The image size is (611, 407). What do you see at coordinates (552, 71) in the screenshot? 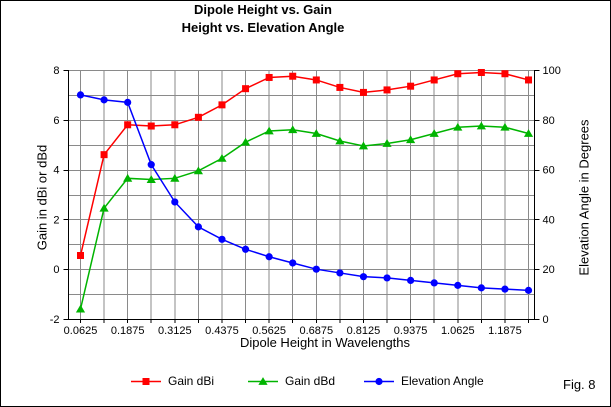
I see `svg-text: 100` at bounding box center [552, 71].